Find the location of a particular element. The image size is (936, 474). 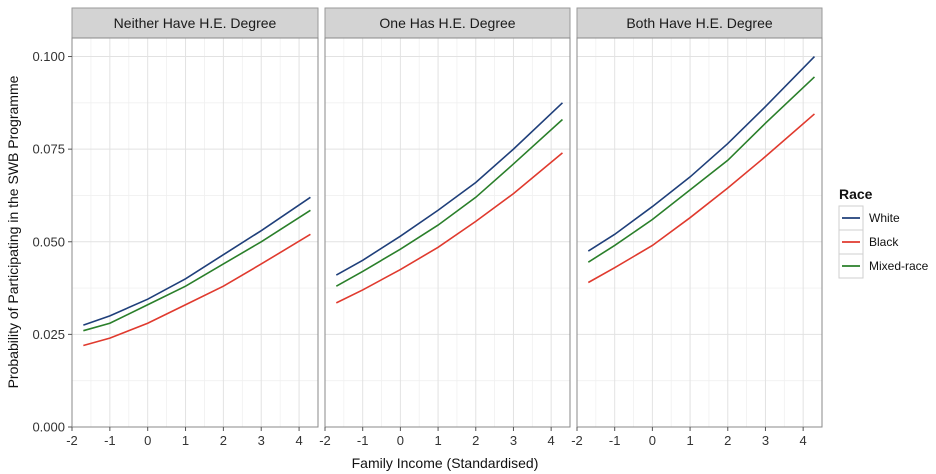

x-axis-title: Family Income (Standardised) is located at coordinates (445, 463).